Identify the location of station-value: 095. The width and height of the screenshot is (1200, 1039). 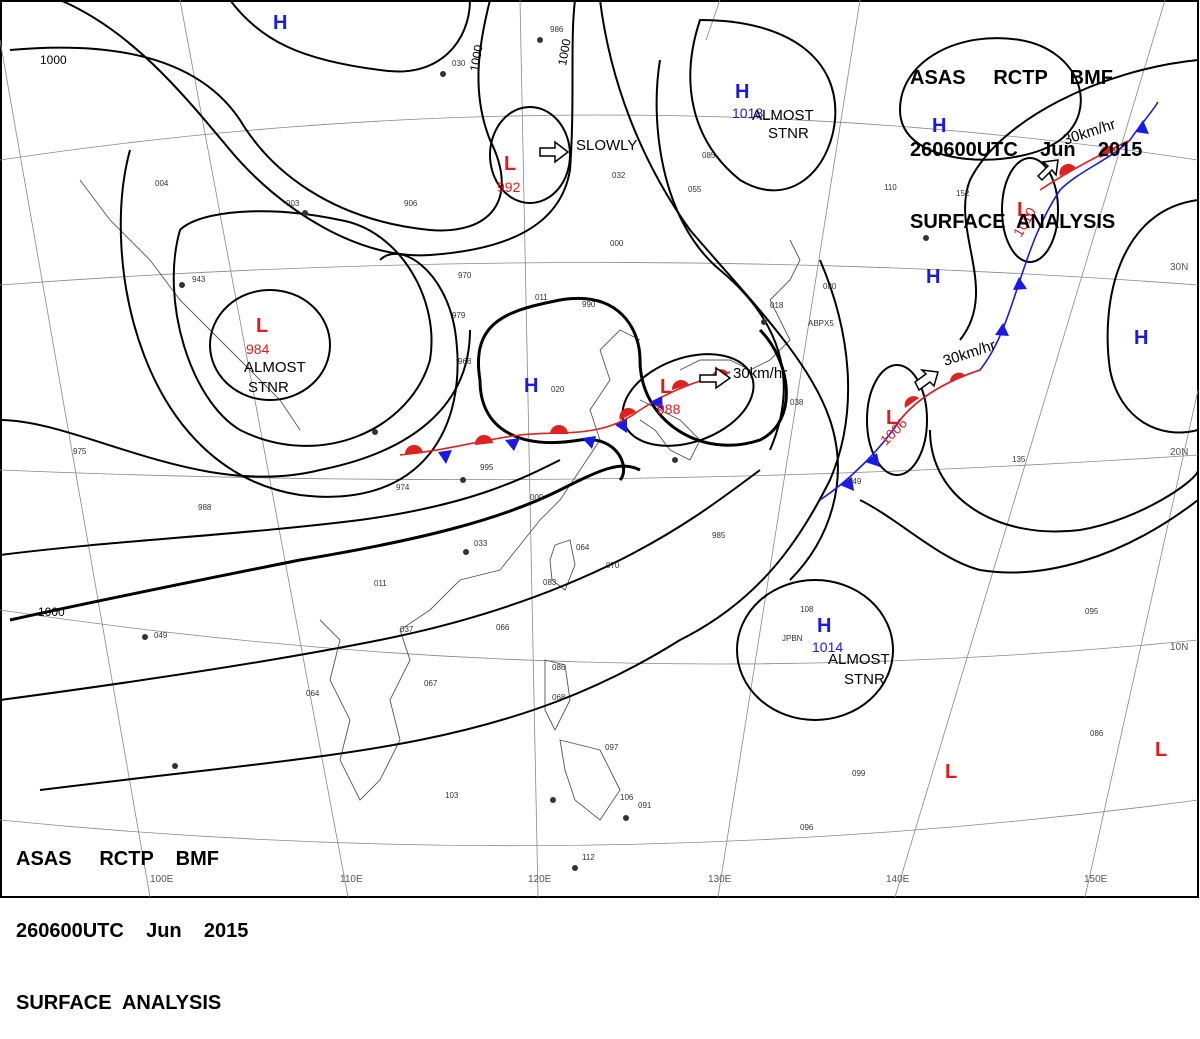
(1092, 611).